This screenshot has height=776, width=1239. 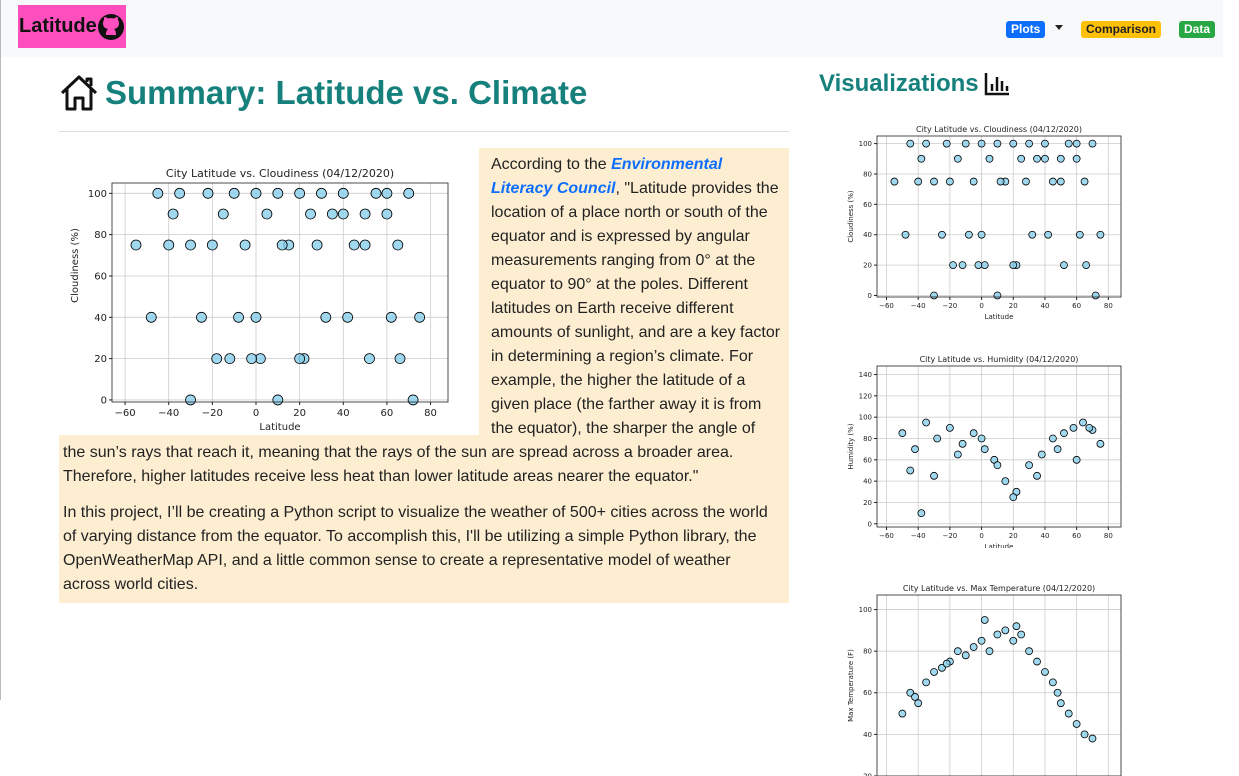 What do you see at coordinates (886, 536) in the screenshot?
I see `x-tick-label: −60` at bounding box center [886, 536].